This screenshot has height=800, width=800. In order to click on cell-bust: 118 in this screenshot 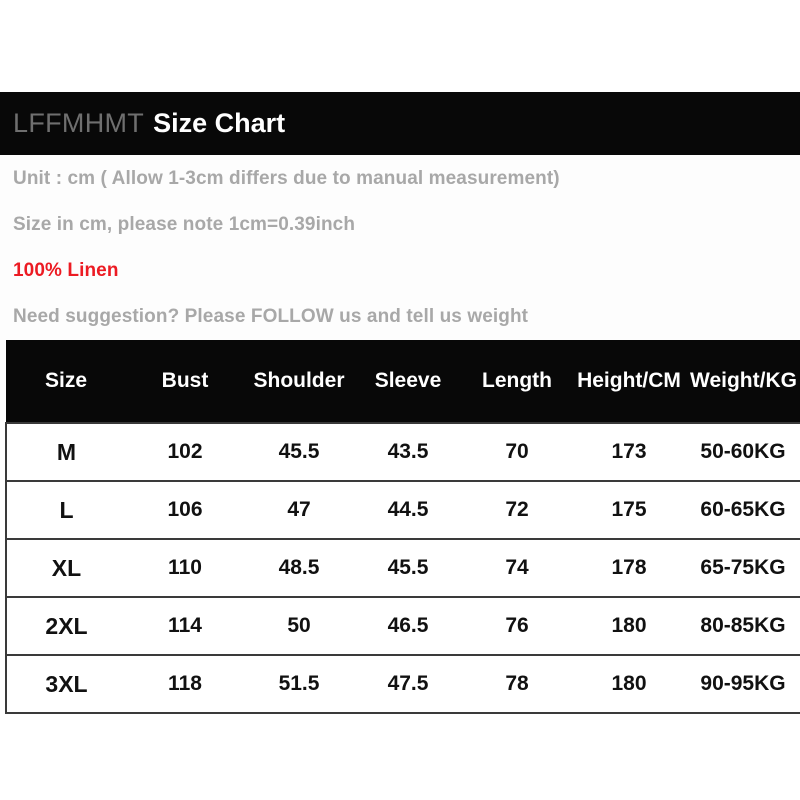, I will do `click(185, 684)`.